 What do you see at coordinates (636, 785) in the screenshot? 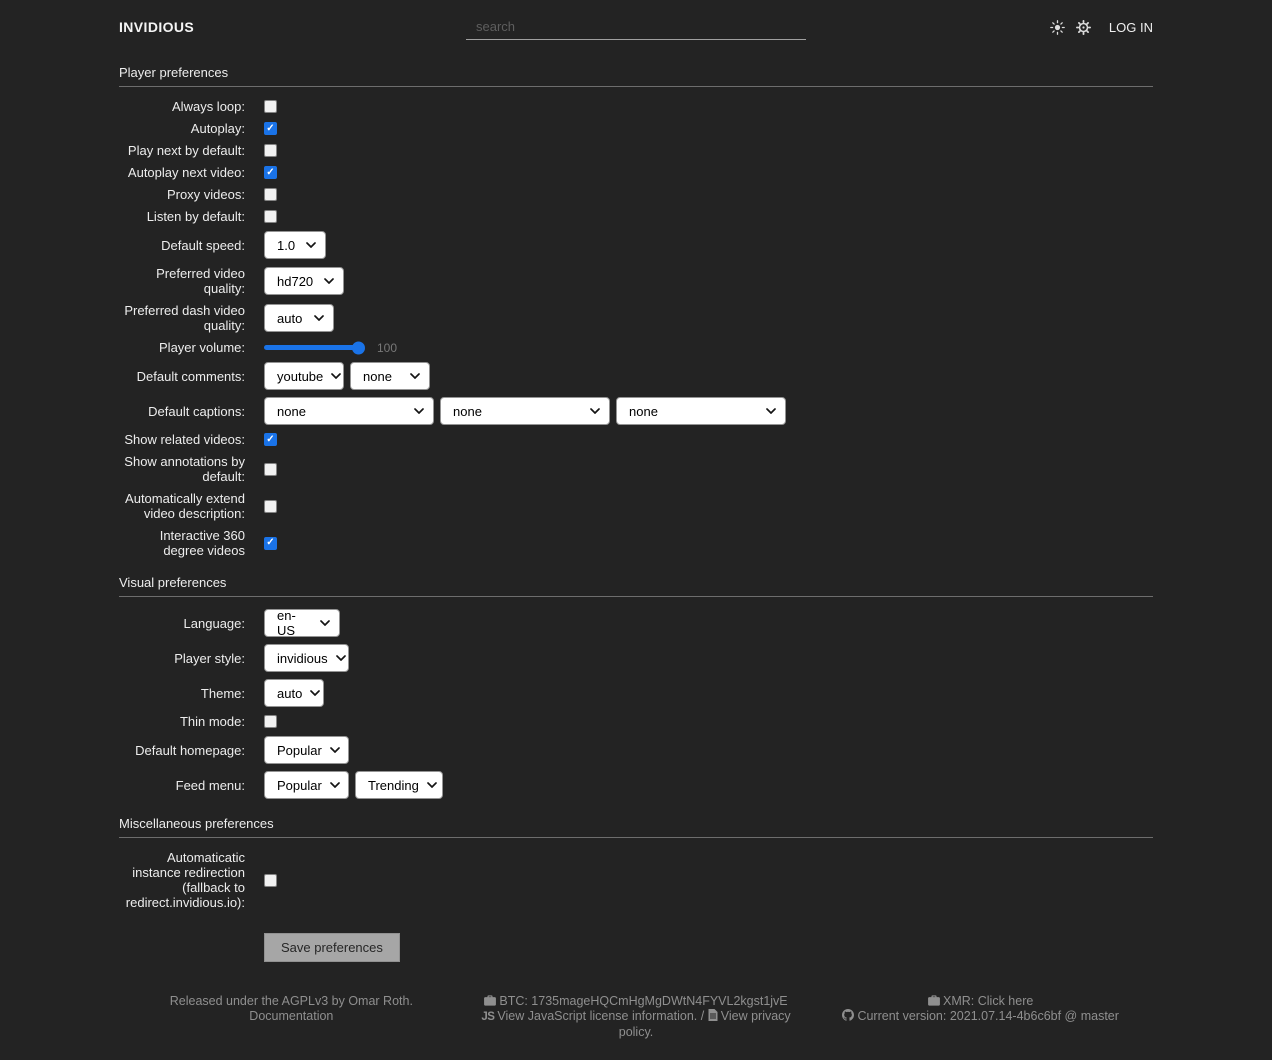
I see `pref-row-feed-menu: Feed menu: Popular Trending` at bounding box center [636, 785].